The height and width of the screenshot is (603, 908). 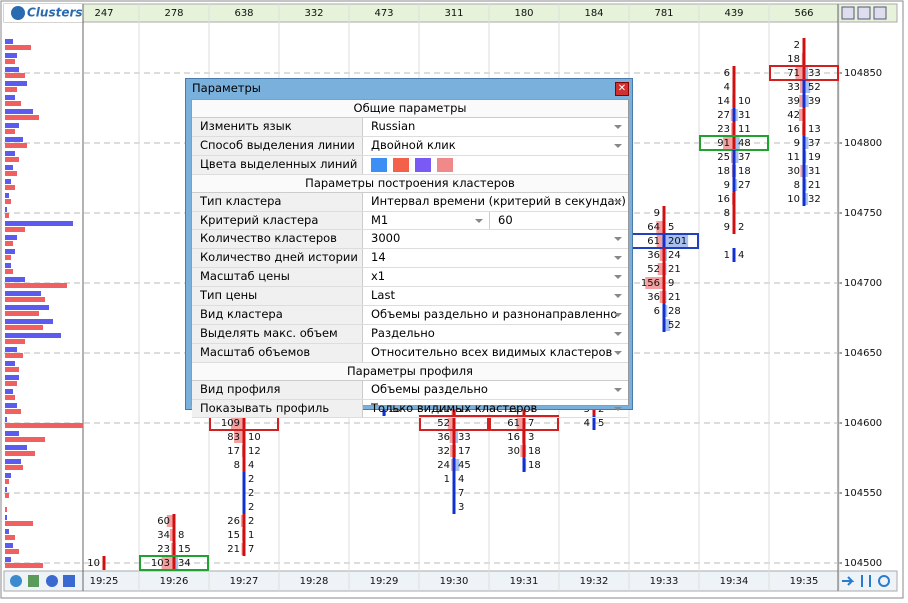 What do you see at coordinates (173, 13) in the screenshot?
I see `header-volume: 278` at bounding box center [173, 13].